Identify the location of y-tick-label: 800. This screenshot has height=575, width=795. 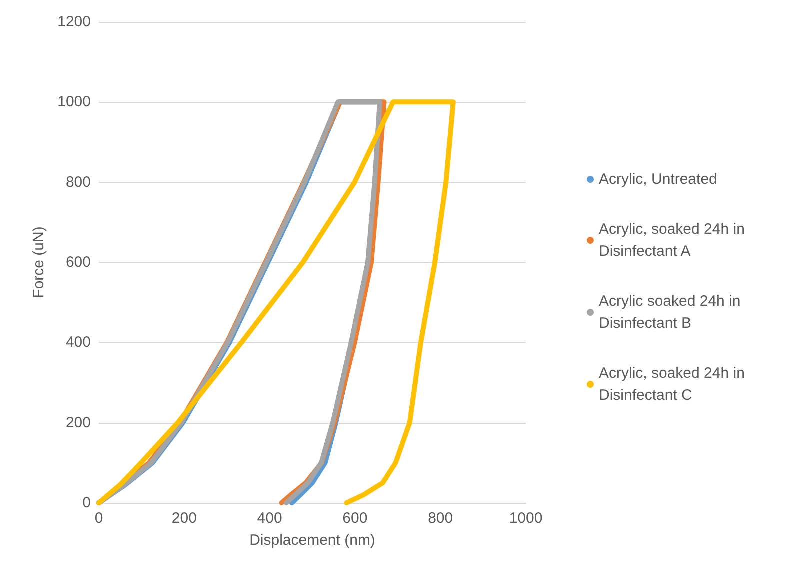
(78, 182).